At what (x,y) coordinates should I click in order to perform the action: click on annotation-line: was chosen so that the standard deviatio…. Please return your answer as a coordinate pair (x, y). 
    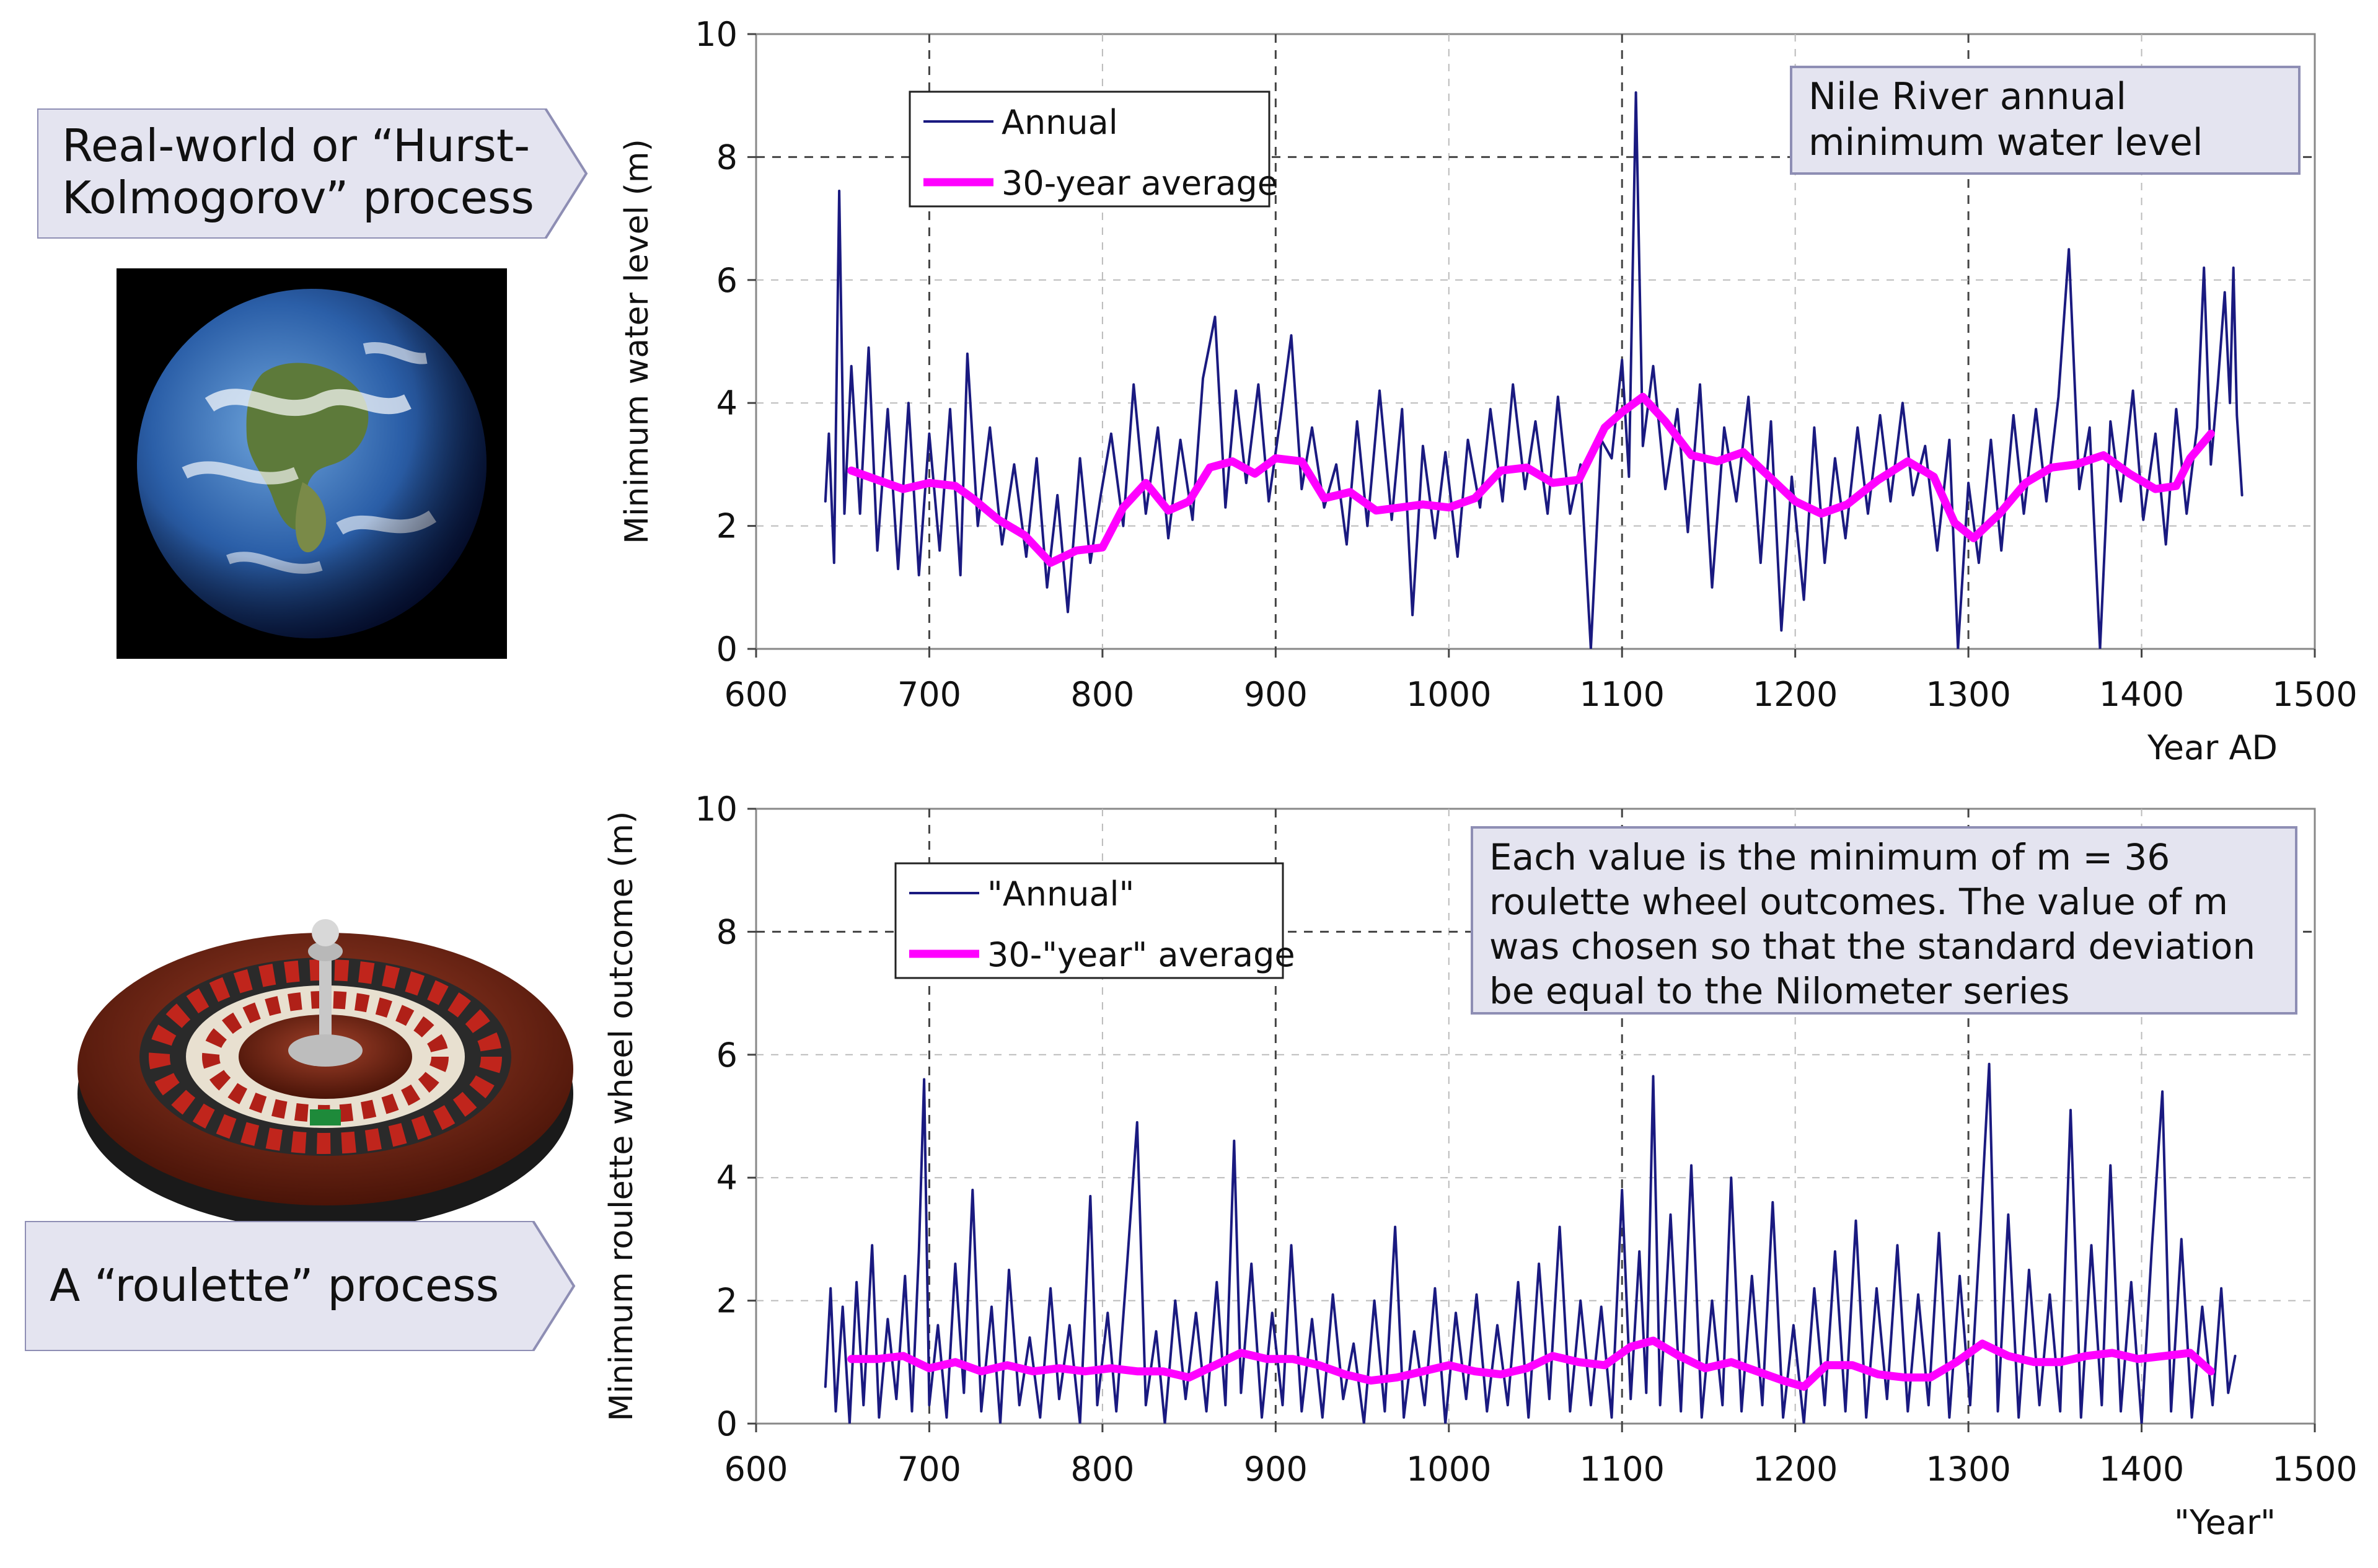
    Looking at the image, I should click on (1872, 946).